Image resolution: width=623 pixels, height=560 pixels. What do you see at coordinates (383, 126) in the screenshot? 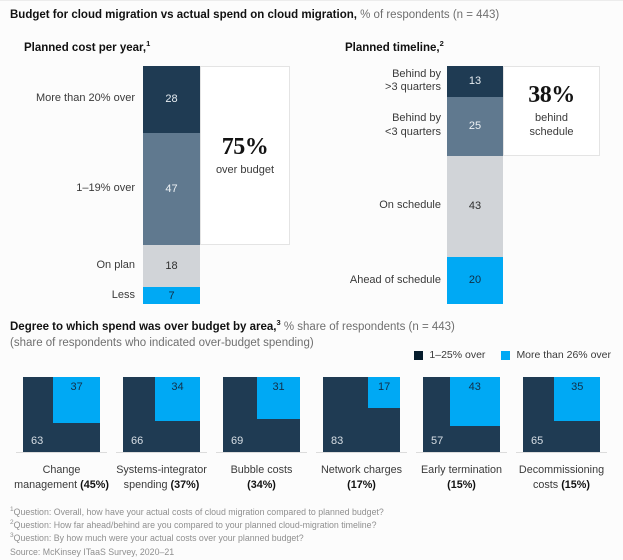
I see `bar-segment-label: Behind by <3 quarters` at bounding box center [383, 126].